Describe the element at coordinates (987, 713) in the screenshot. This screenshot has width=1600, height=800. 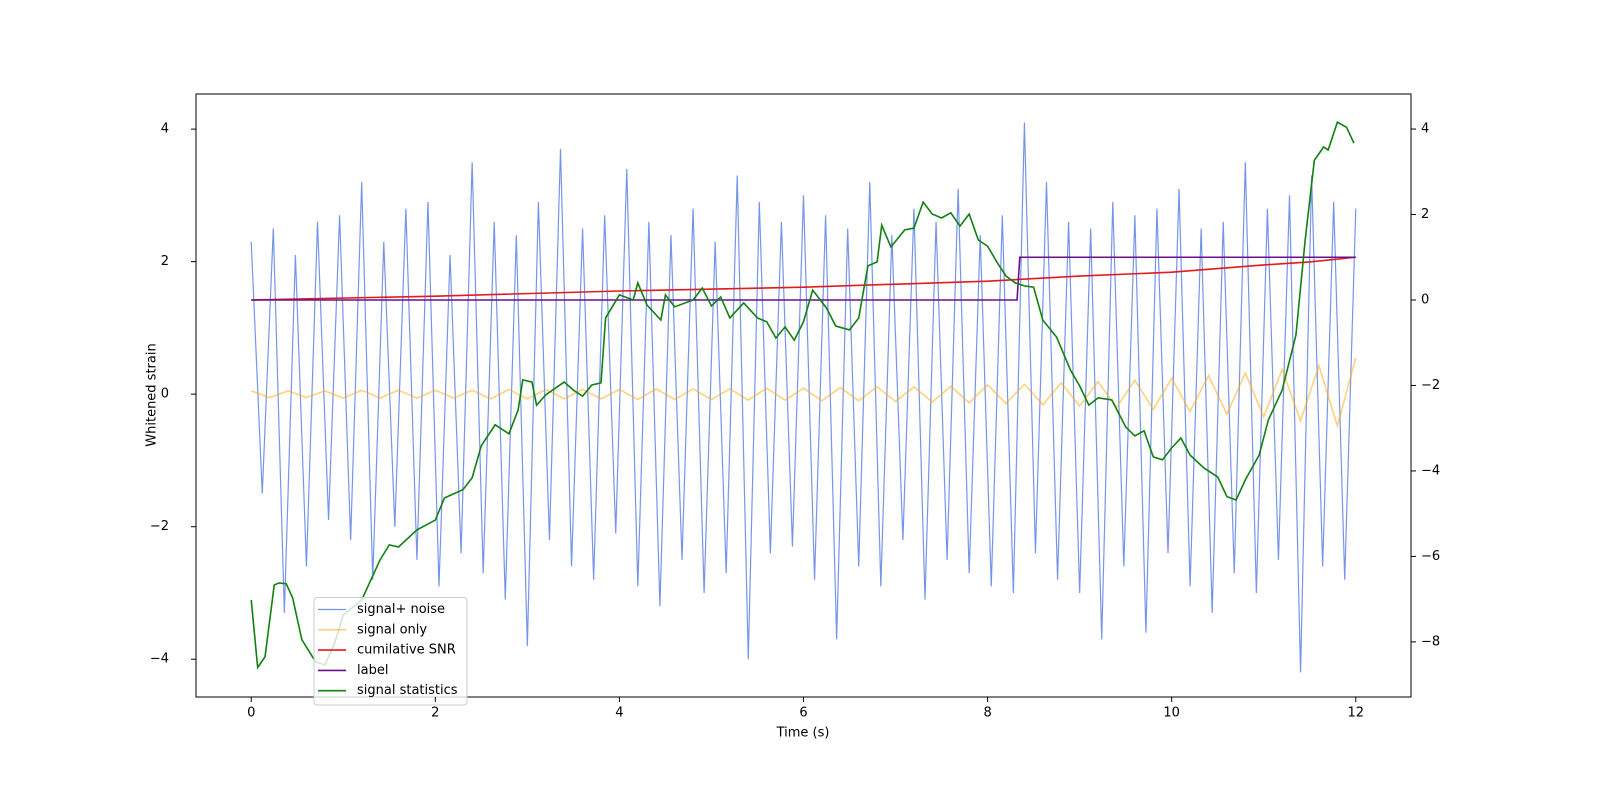
I see `x-tick-label: 8` at that location.